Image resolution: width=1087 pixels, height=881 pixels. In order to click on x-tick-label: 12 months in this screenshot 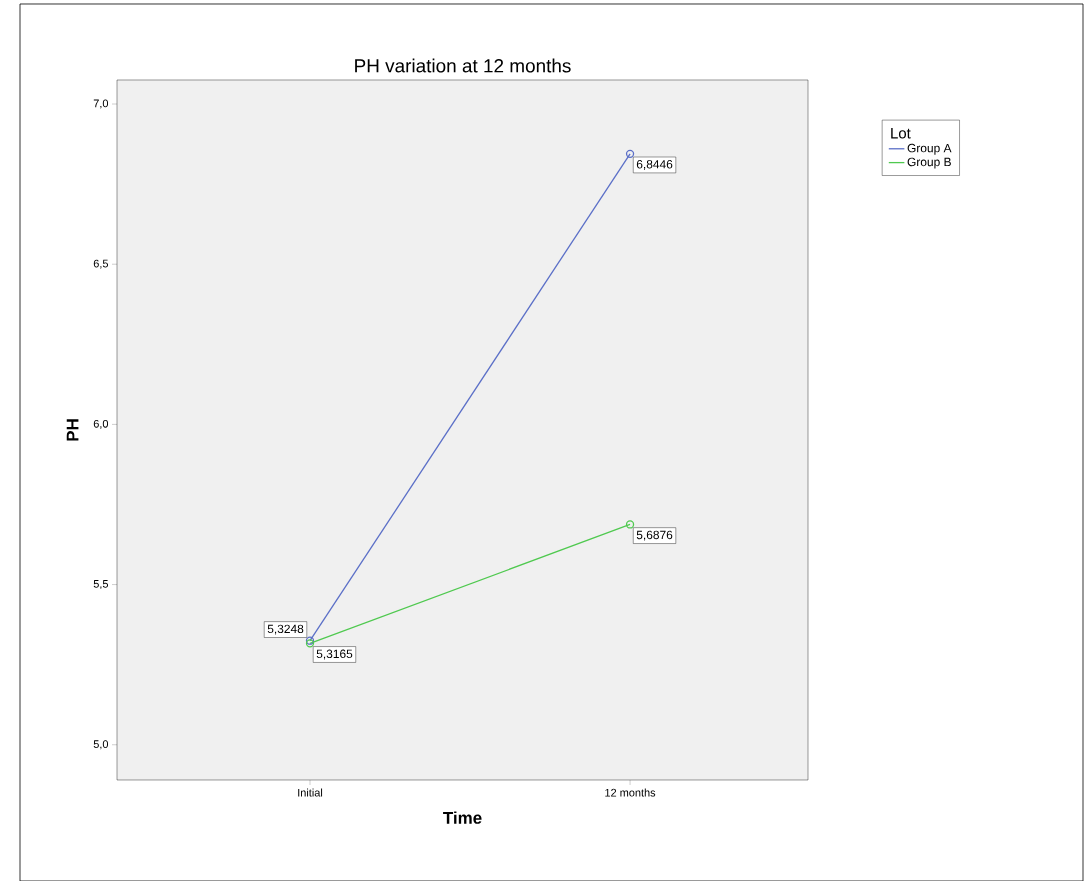, I will do `click(630, 792)`.